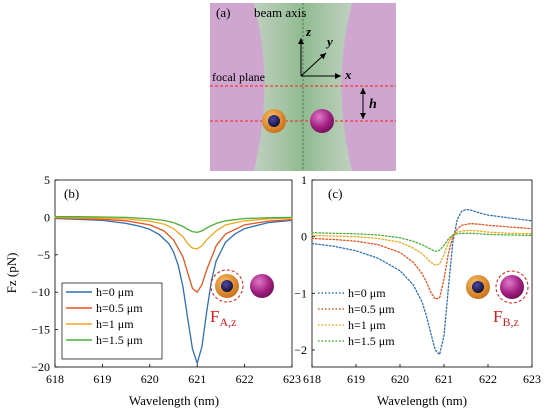 This screenshot has height=413, width=550. Describe the element at coordinates (303, 87) in the screenshot. I see `panel-a: (a) beam axis focal plane z y x h` at that location.